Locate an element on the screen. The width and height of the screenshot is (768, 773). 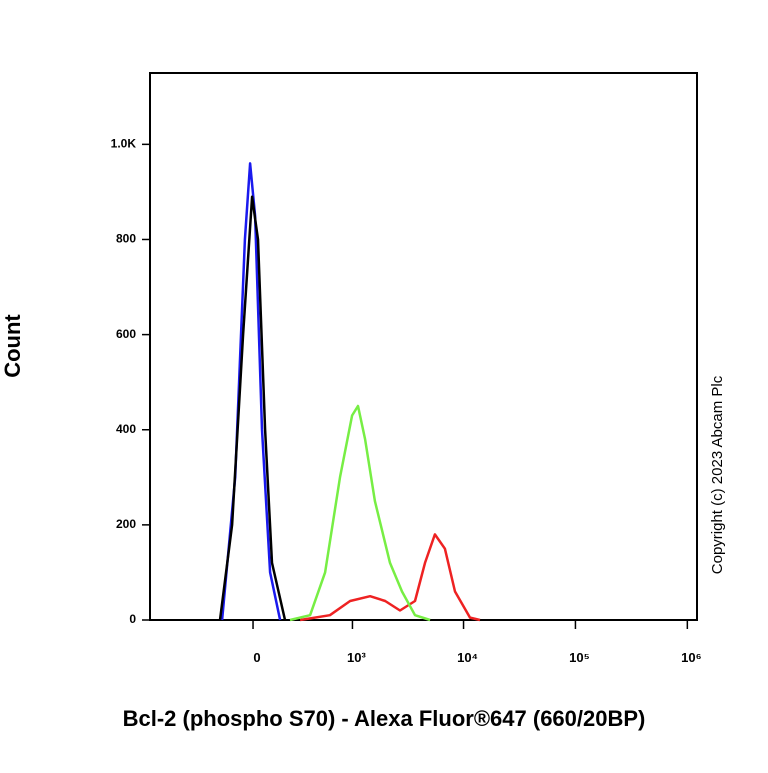
x-tick-label: 10⁶ is located at coordinates (691, 657).